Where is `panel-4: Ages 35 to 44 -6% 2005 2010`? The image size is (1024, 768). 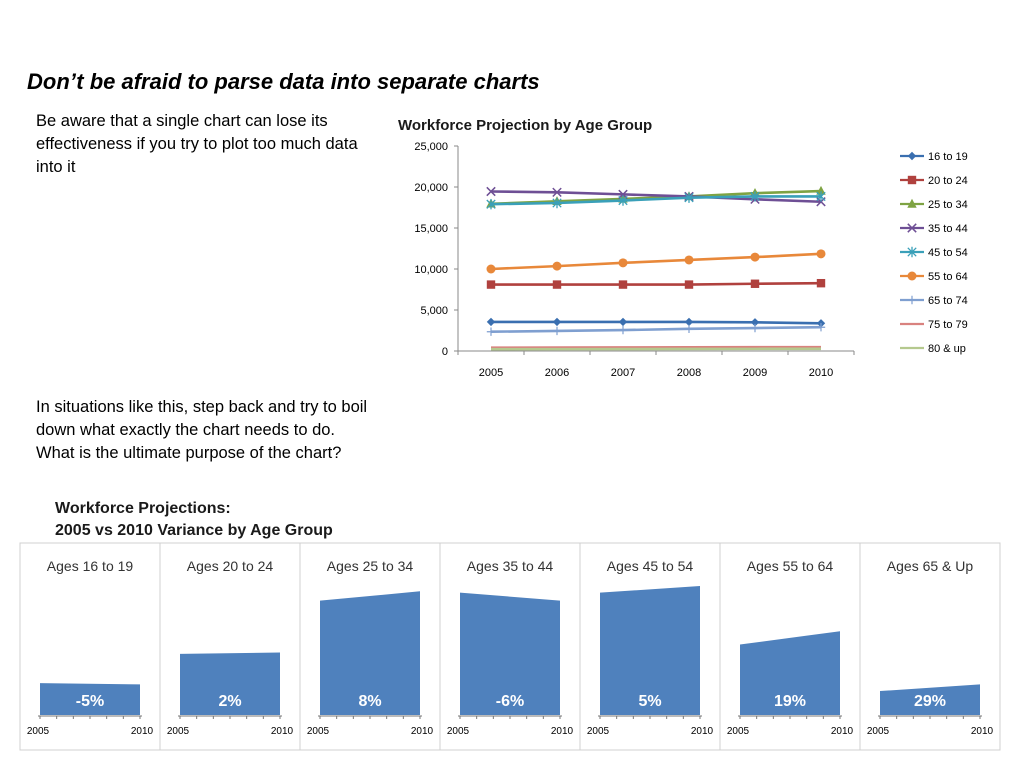
panel-4: Ages 35 to 44 -6% 2005 2010 is located at coordinates (506, 646).